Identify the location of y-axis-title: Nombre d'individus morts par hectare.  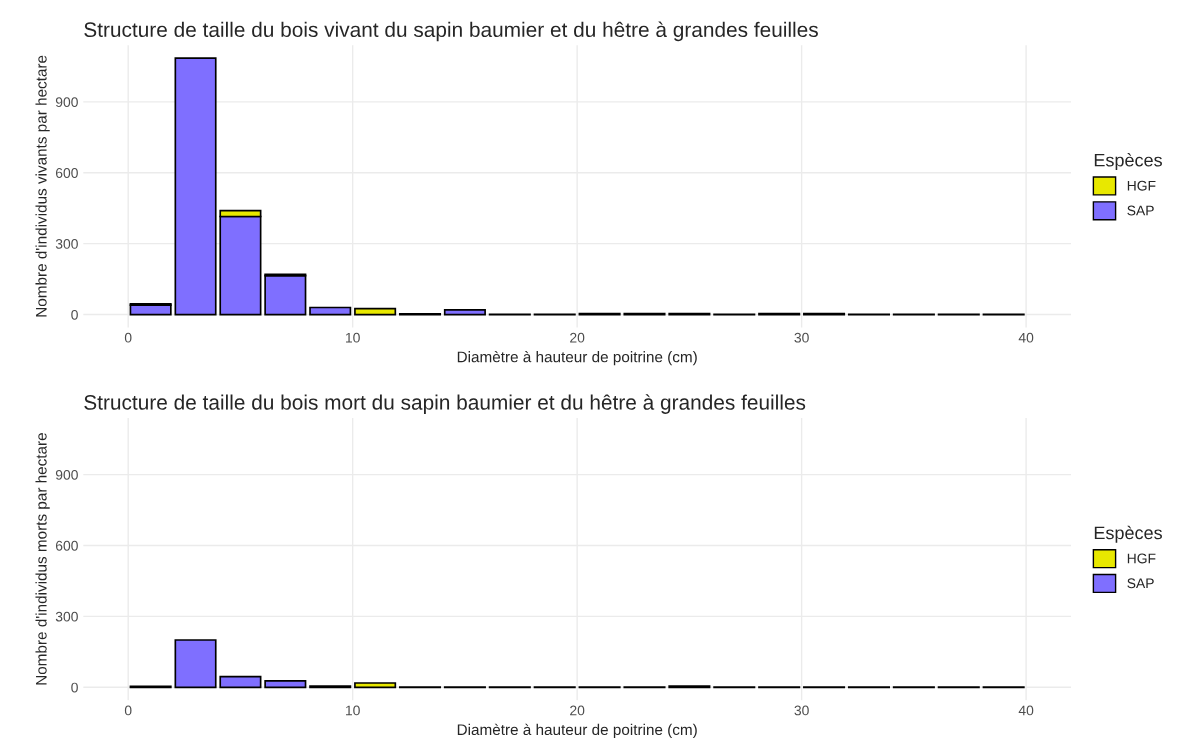
(42, 559).